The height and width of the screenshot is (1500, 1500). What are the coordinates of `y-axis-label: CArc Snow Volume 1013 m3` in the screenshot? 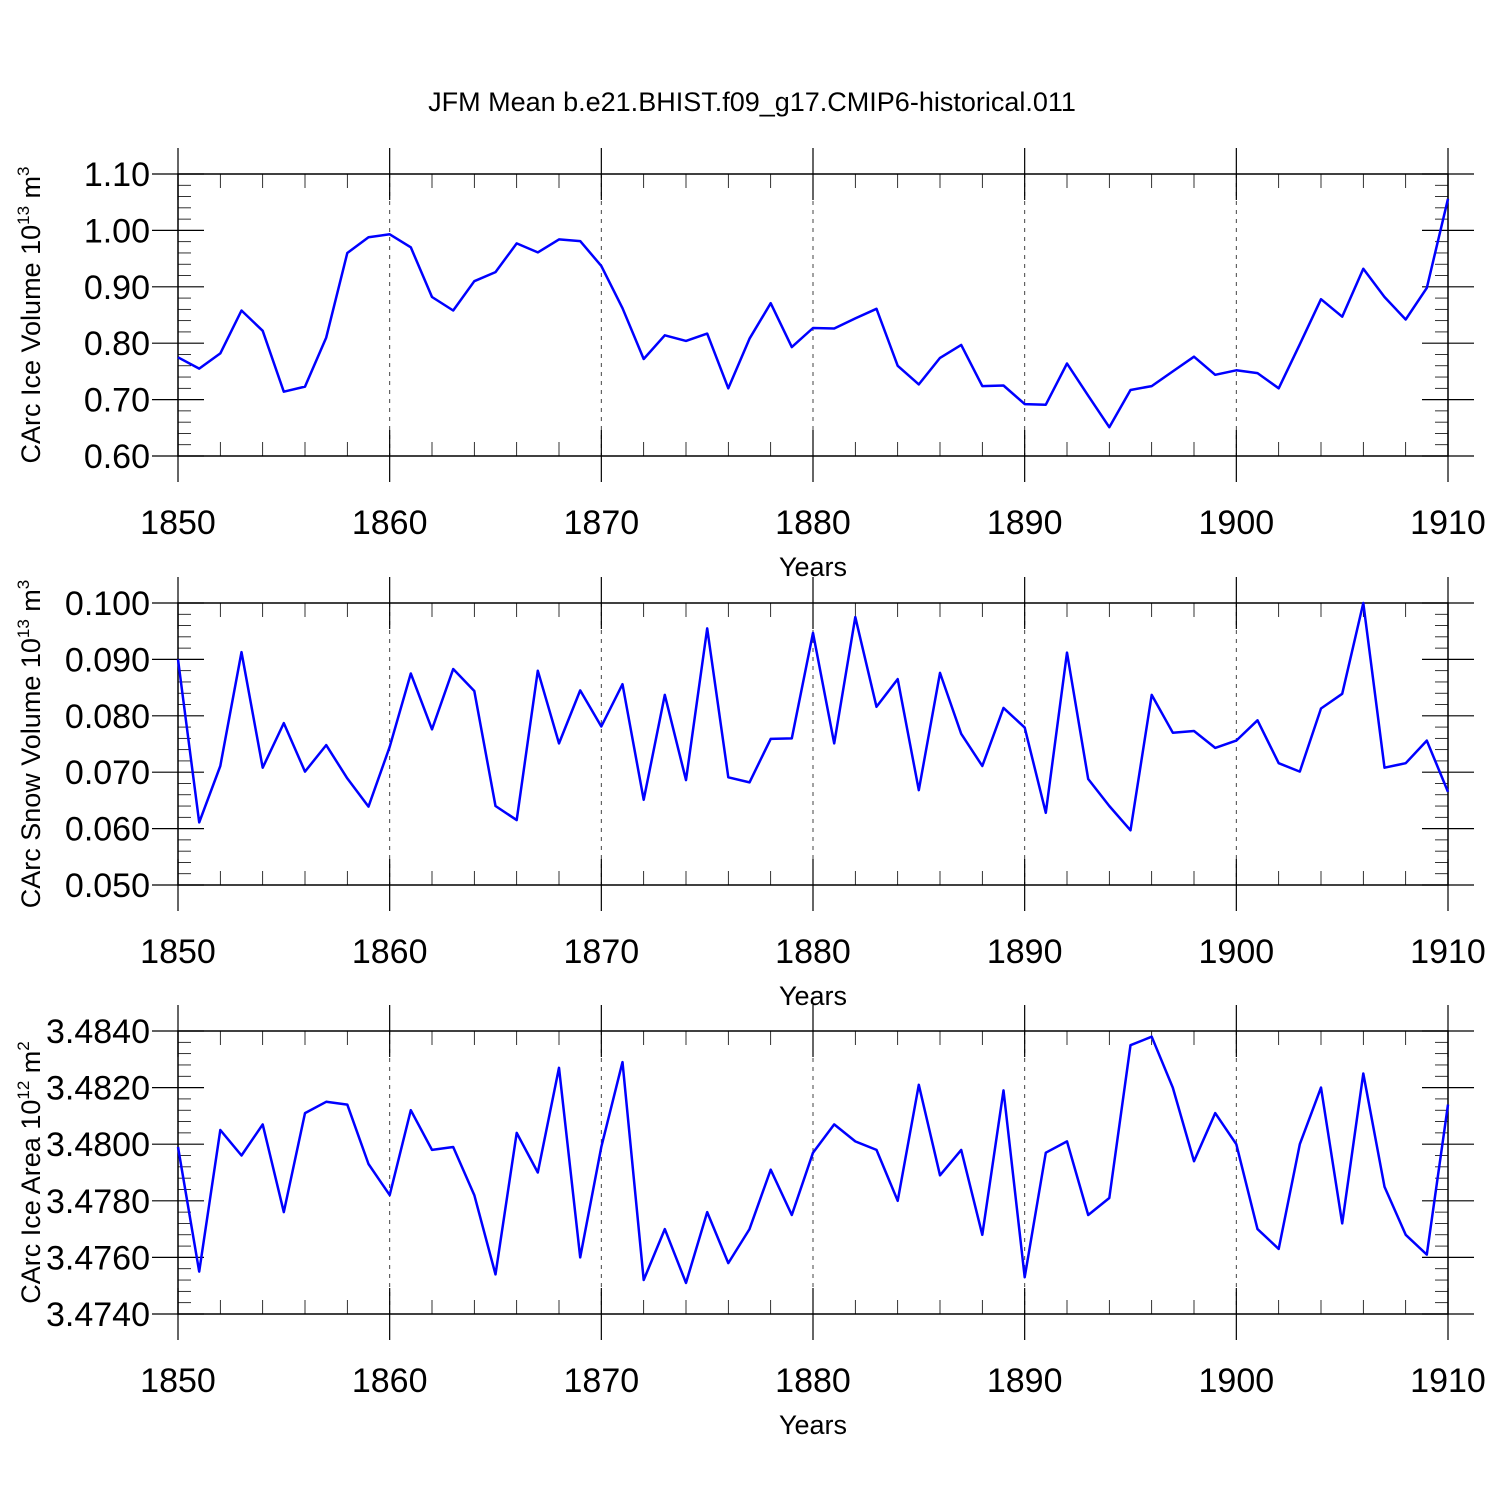 It's located at (30, 744).